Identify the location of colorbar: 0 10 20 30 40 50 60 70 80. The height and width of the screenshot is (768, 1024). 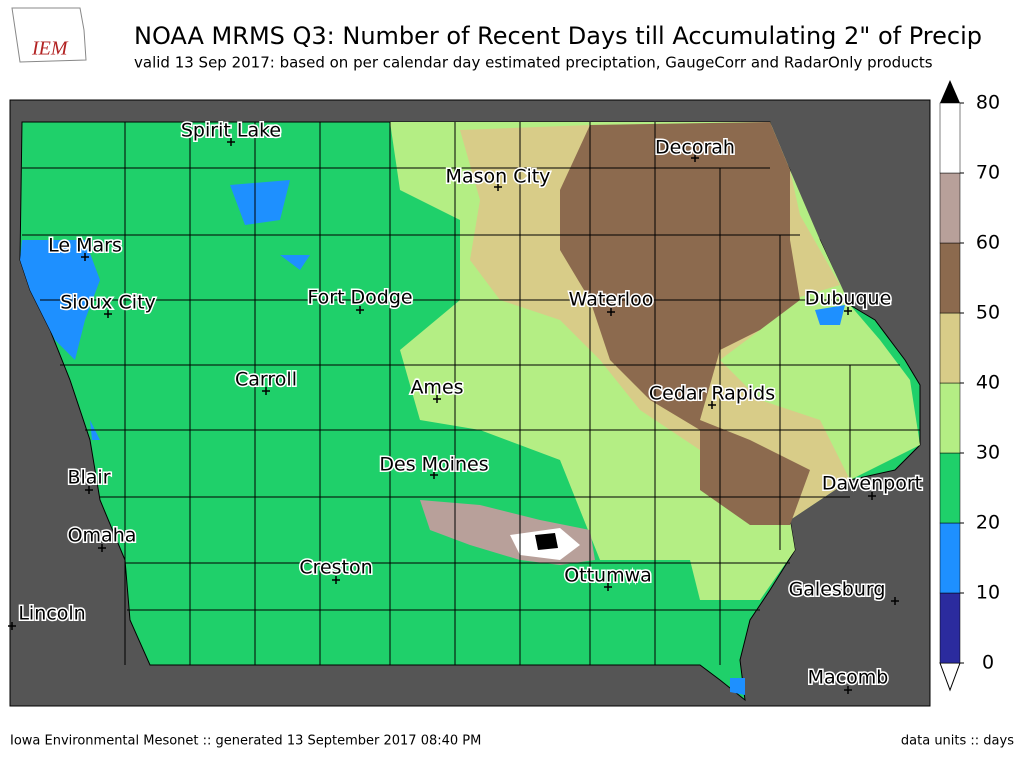
(969, 386).